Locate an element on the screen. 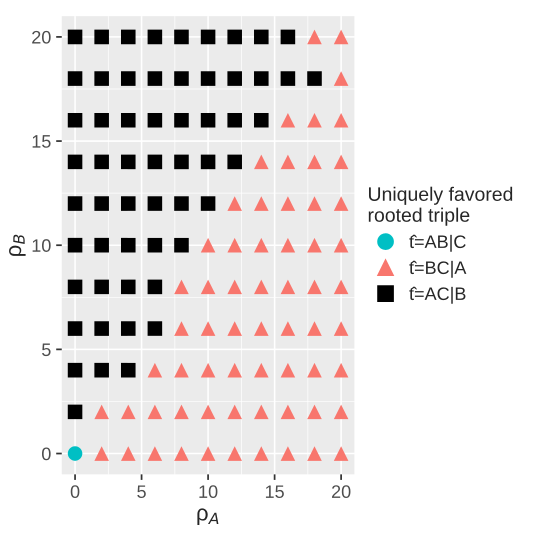  x-tick-label: 0 is located at coordinates (75, 491).